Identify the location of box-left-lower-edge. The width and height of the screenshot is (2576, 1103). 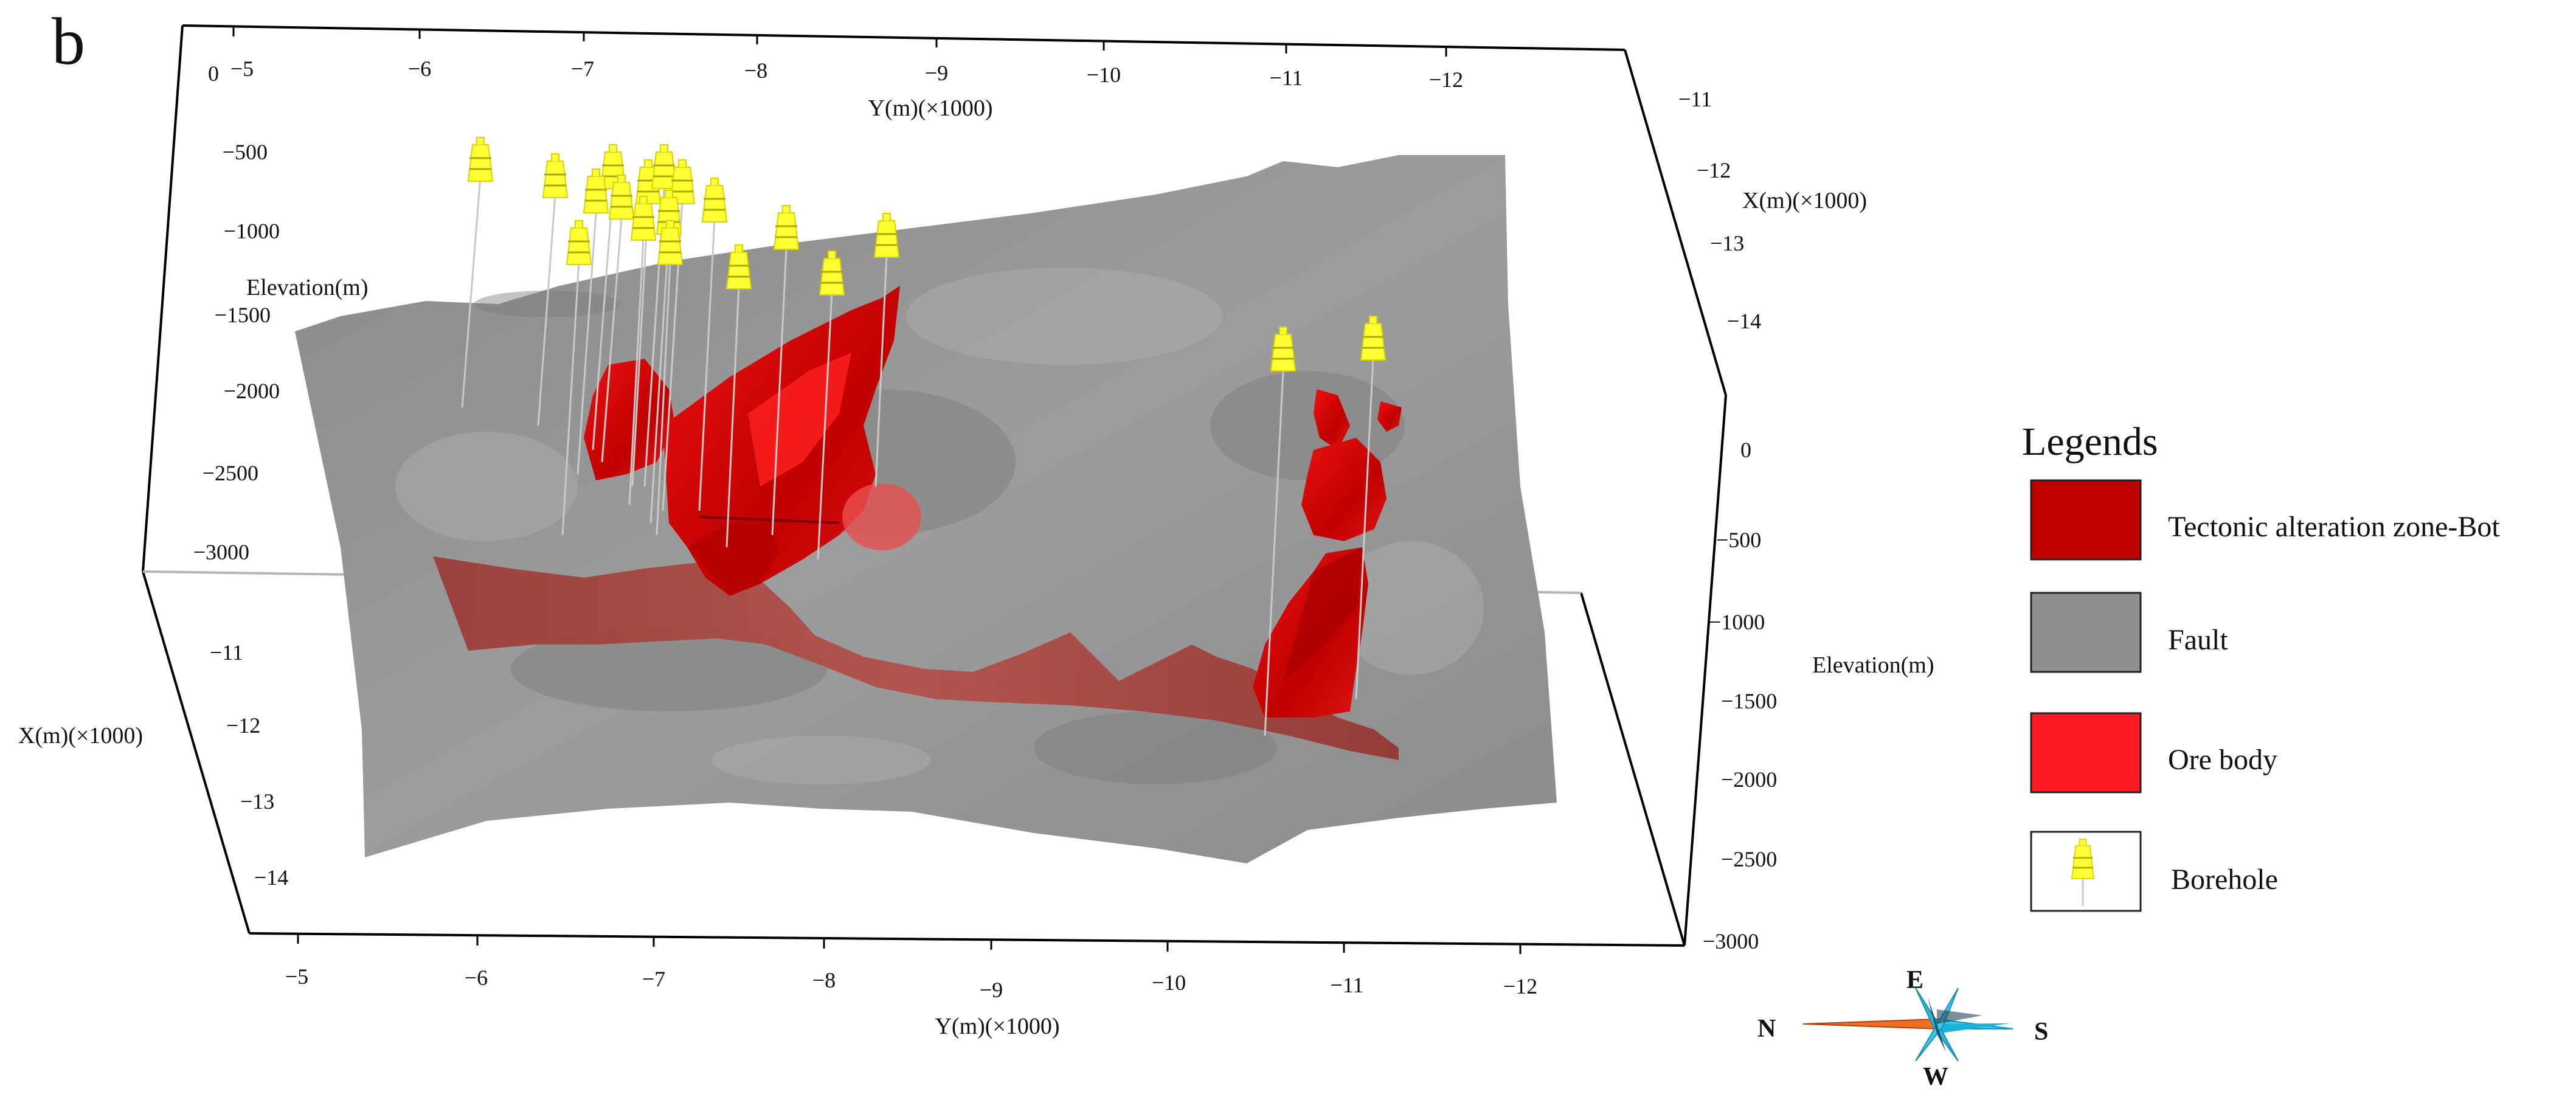
(196, 752).